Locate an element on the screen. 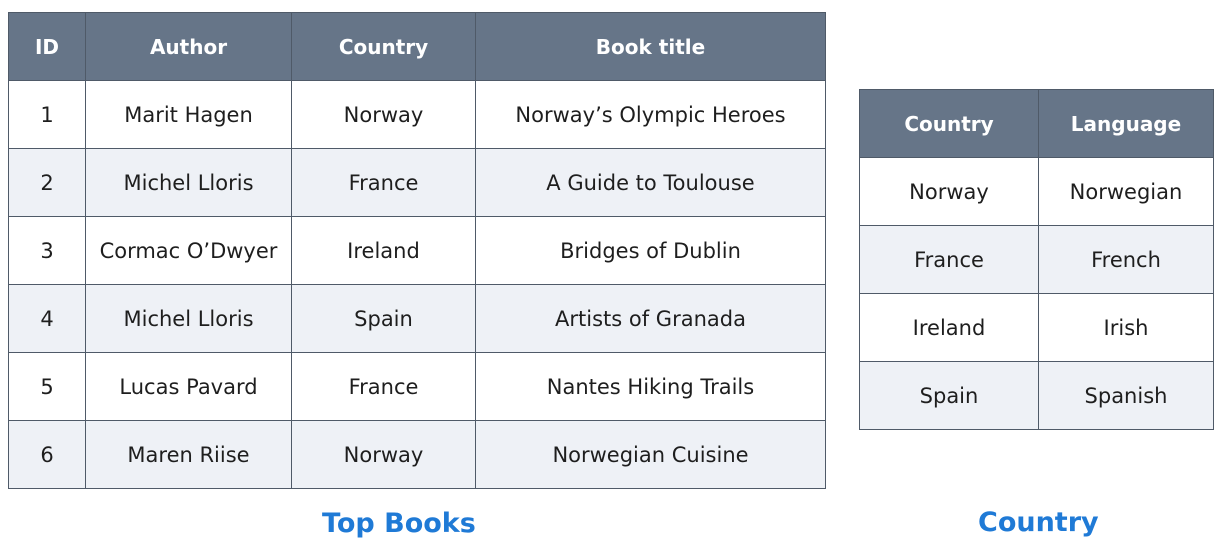 This screenshot has height=557, width=1222. header-language: Language is located at coordinates (1126, 123).